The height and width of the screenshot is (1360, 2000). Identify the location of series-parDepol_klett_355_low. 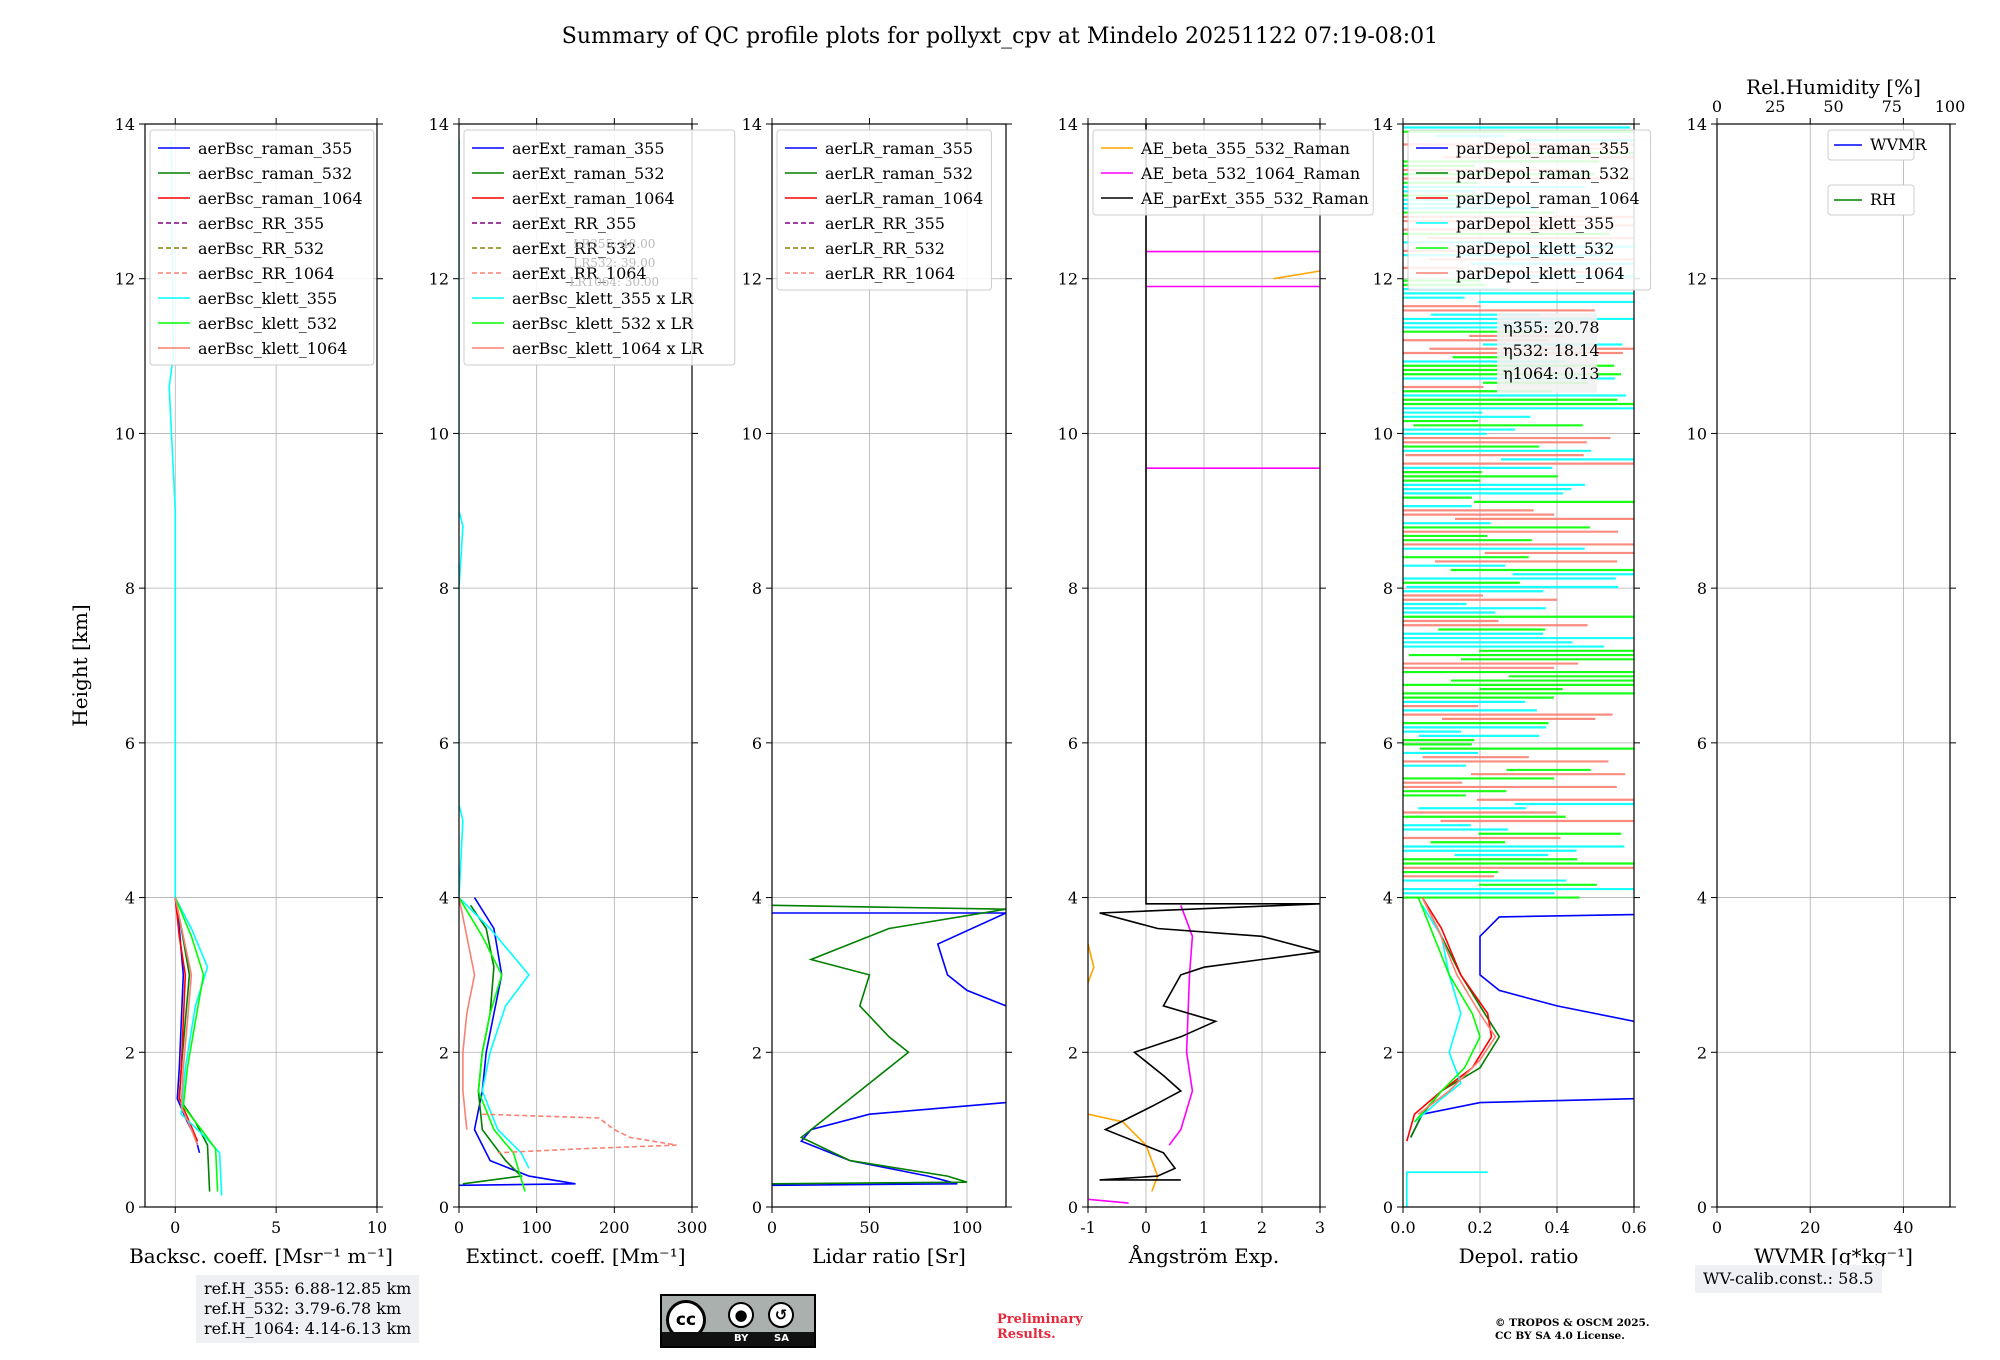
(1447, 1189).